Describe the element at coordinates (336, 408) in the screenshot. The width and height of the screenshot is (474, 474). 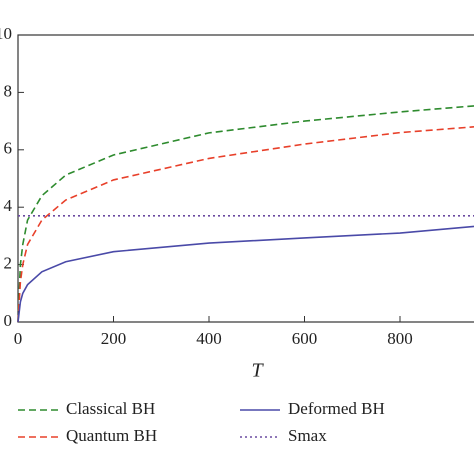
I see `legend-label: Deformed BH` at that location.